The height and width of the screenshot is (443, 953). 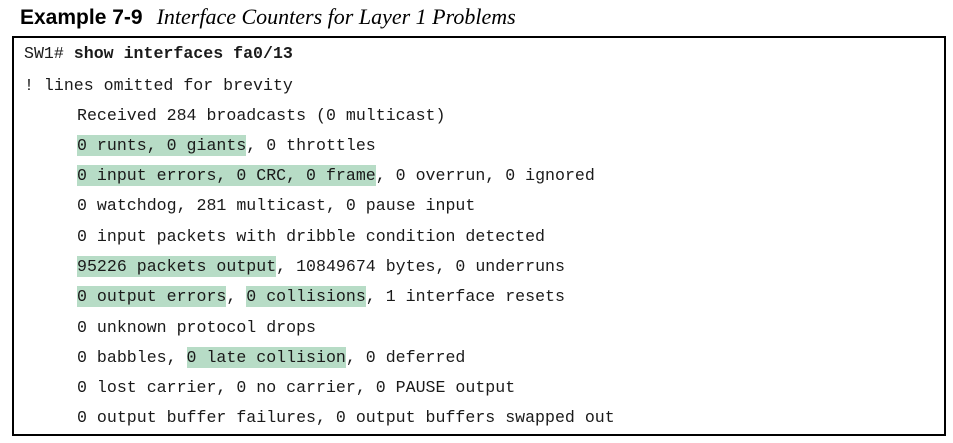 I want to click on line-text: , 10849674 bytes, 0 underruns, so click(x=420, y=266).